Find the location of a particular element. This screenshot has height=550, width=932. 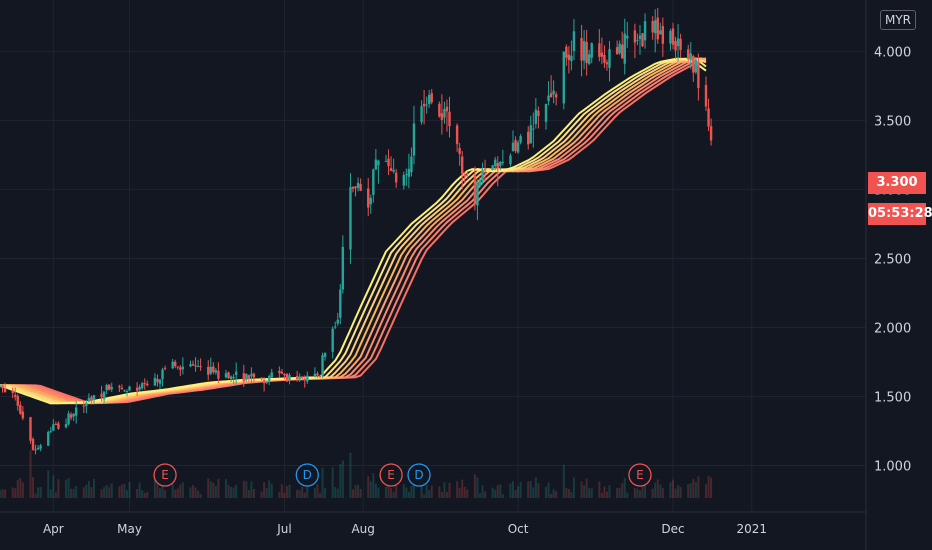

time-axis: Apr May Jul Aug Oct Dec 2021 is located at coordinates (405, 529).